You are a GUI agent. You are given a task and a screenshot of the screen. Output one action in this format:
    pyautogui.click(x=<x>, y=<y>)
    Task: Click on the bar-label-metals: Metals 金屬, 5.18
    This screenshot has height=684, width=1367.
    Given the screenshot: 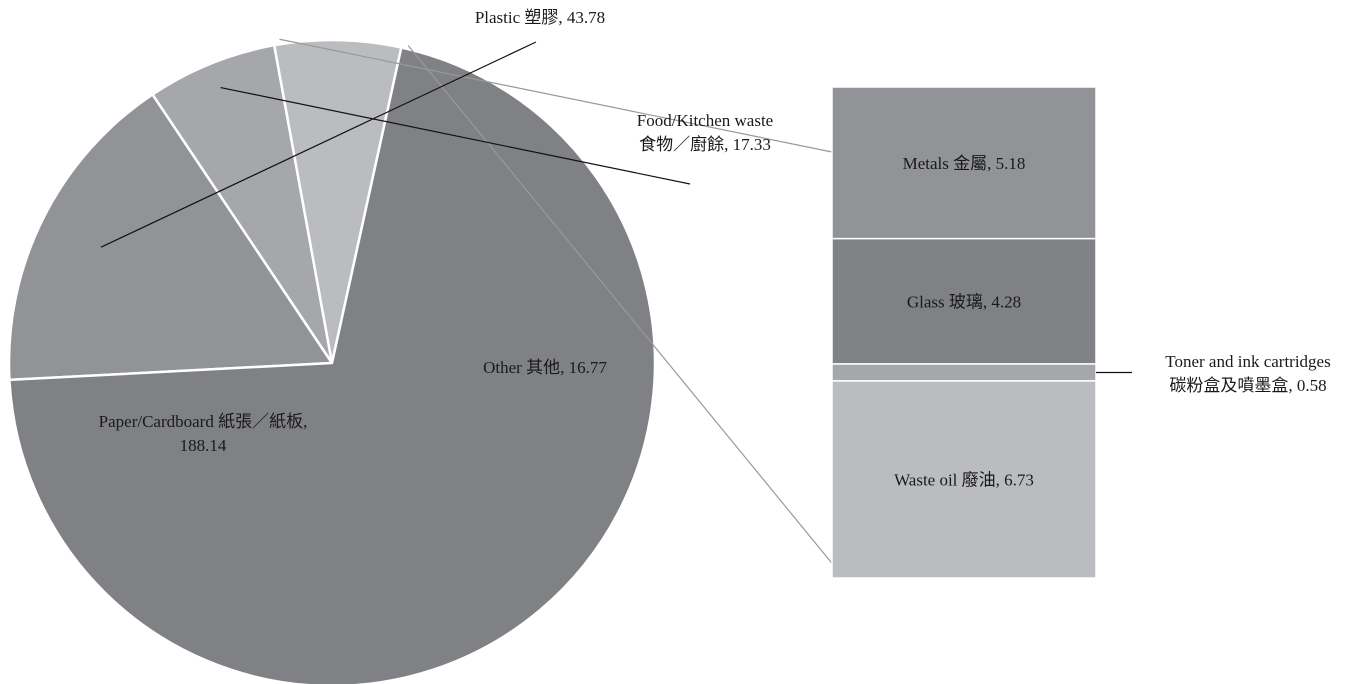 What is the action you would take?
    pyautogui.click(x=964, y=163)
    